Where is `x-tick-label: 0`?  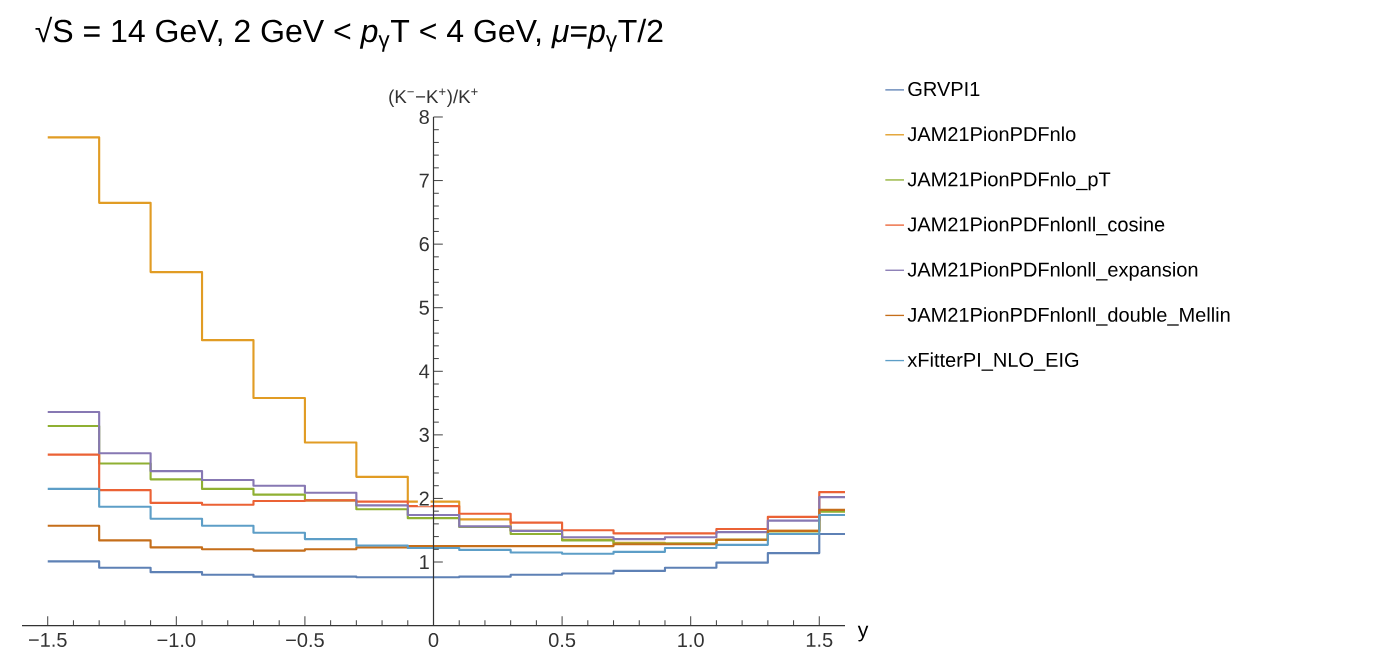 x-tick-label: 0 is located at coordinates (433, 640).